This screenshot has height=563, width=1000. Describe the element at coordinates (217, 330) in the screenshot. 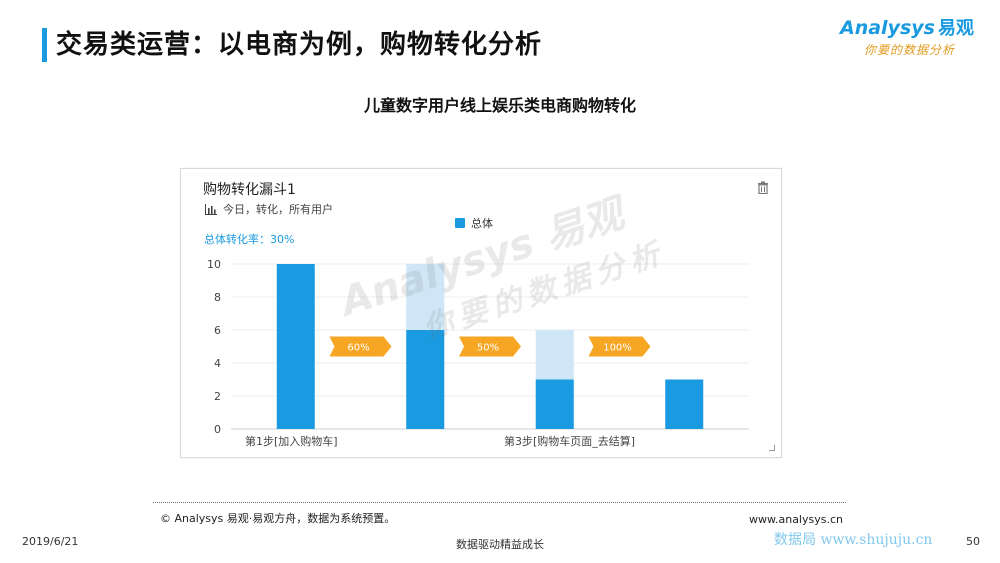

I see `y-tick-label: 6` at that location.